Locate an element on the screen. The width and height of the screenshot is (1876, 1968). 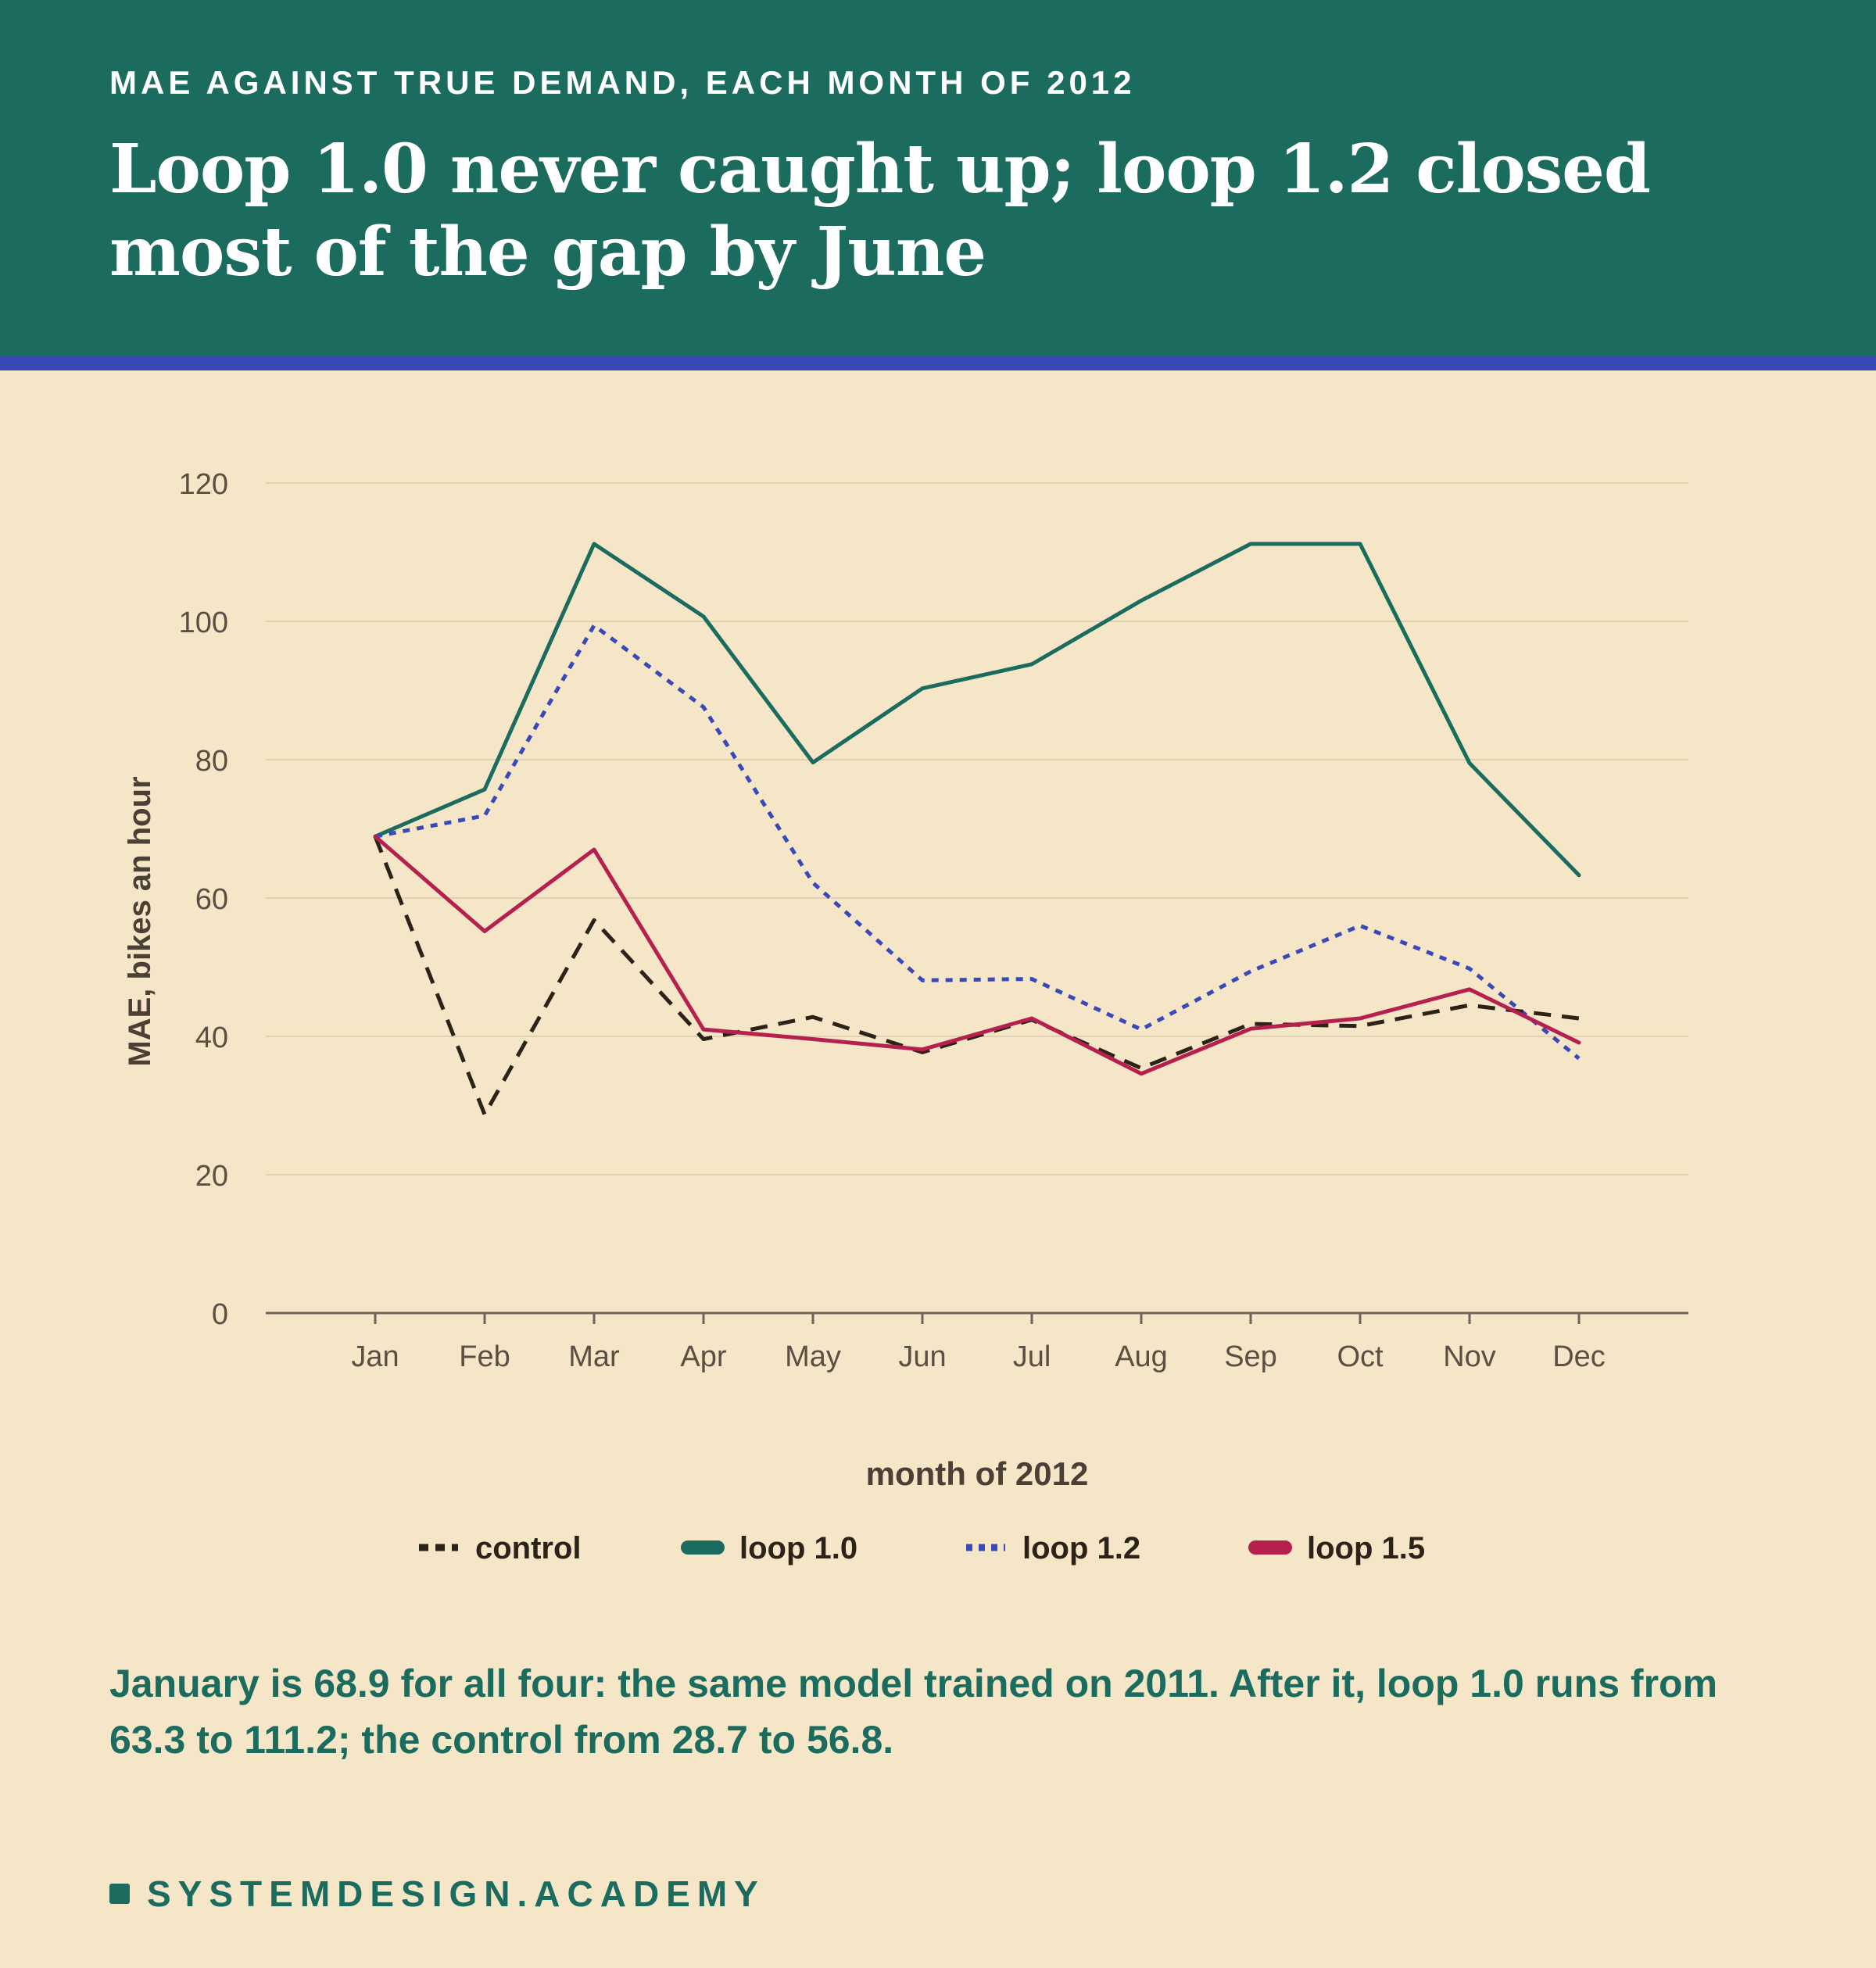
legend-label-loop-1-5: loop 1.5 is located at coordinates (1366, 1548).